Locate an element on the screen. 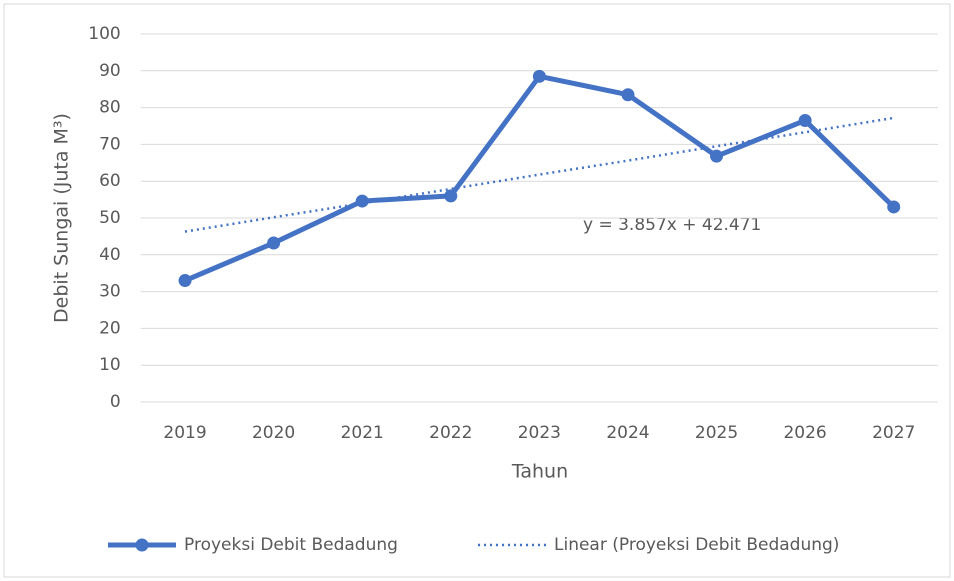 This screenshot has width=954, height=581. x-tick-label: 2026 is located at coordinates (804, 433).